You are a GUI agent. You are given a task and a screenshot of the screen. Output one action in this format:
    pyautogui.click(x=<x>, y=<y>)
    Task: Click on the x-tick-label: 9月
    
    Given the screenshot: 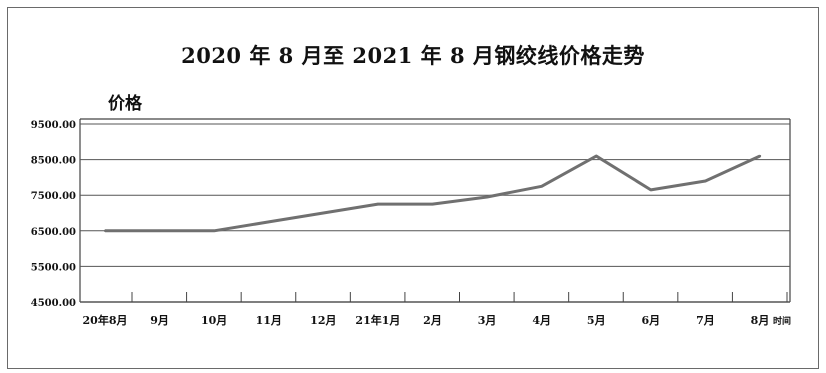 What is the action you would take?
    pyautogui.click(x=159, y=320)
    